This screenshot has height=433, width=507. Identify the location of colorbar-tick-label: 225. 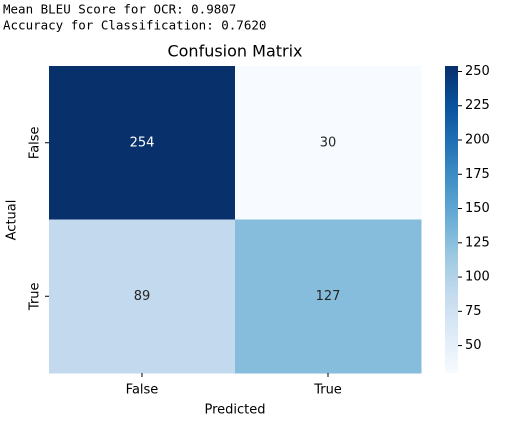
(477, 105).